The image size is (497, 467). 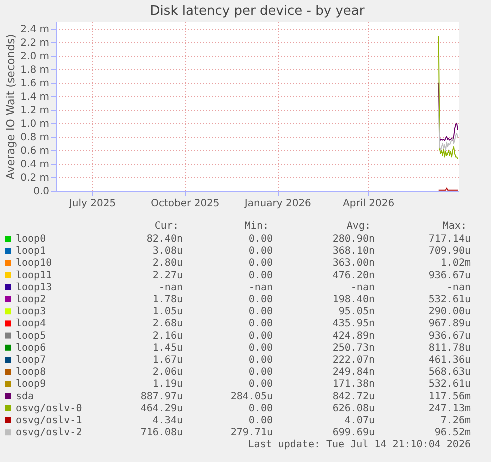 What do you see at coordinates (369, 204) in the screenshot?
I see `x-tick-label: April 2026` at bounding box center [369, 204].